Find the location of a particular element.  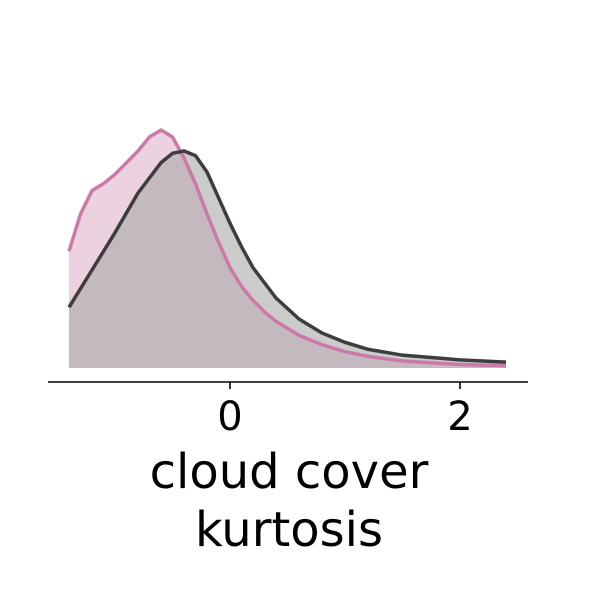

x-tick-label: 2 is located at coordinates (459, 417).